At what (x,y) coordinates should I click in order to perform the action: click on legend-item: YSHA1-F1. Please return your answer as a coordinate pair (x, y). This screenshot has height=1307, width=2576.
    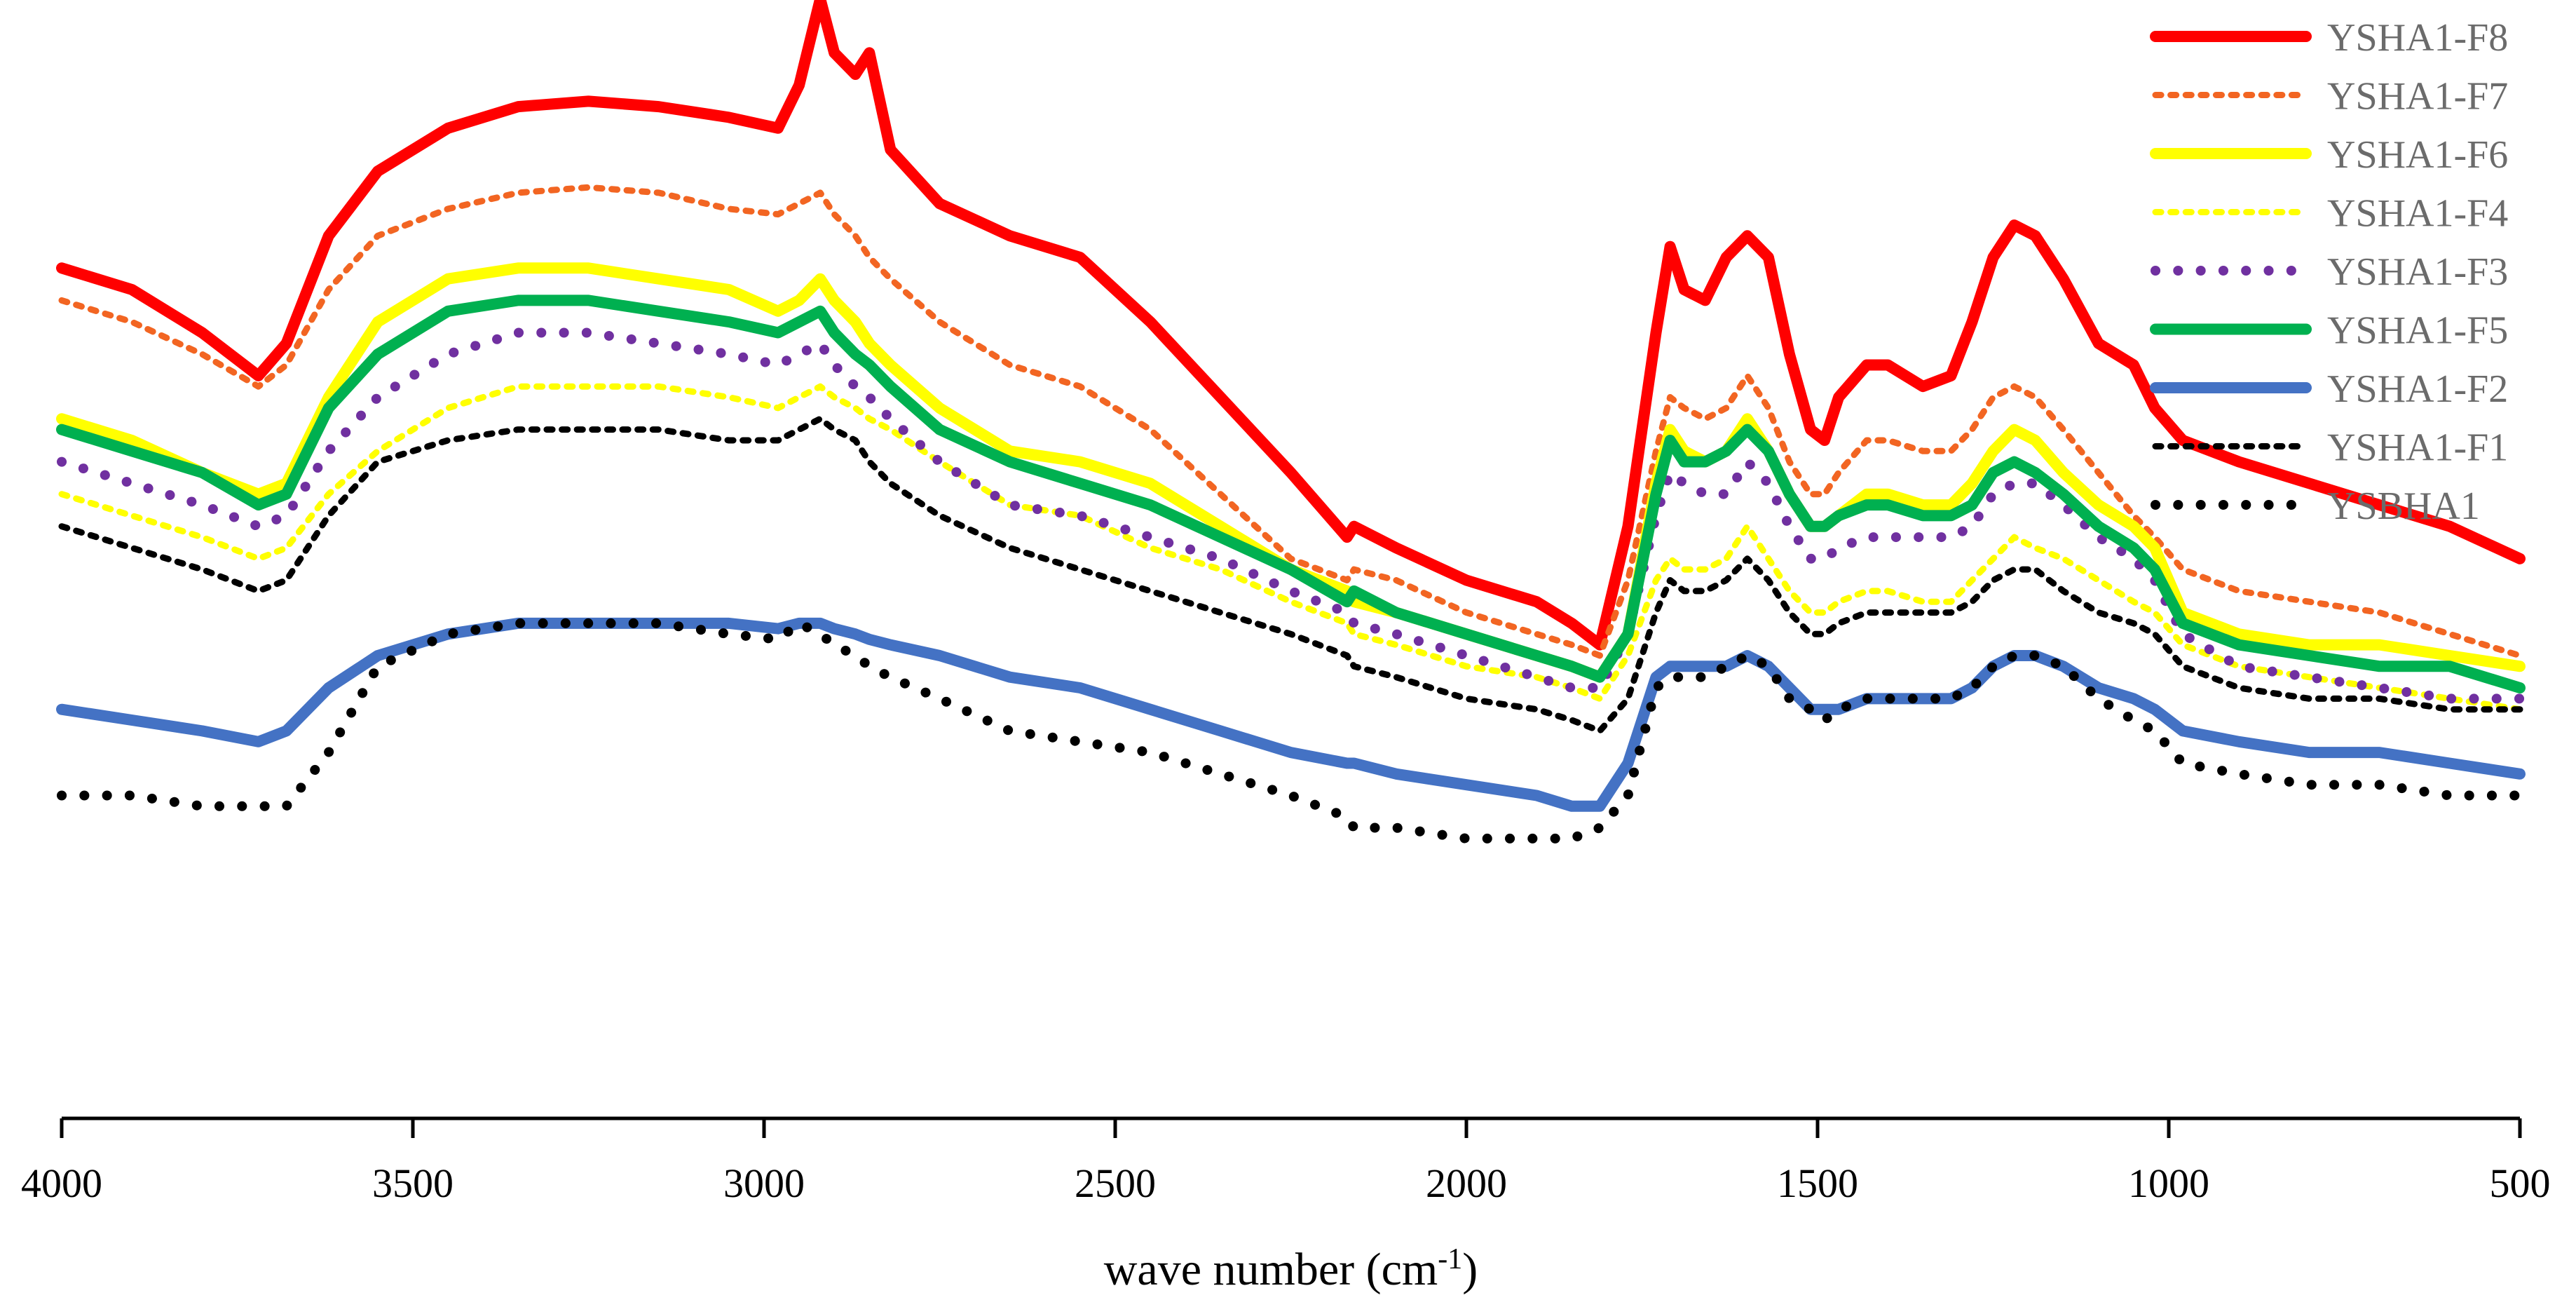
    Looking at the image, I should click on (2330, 448).